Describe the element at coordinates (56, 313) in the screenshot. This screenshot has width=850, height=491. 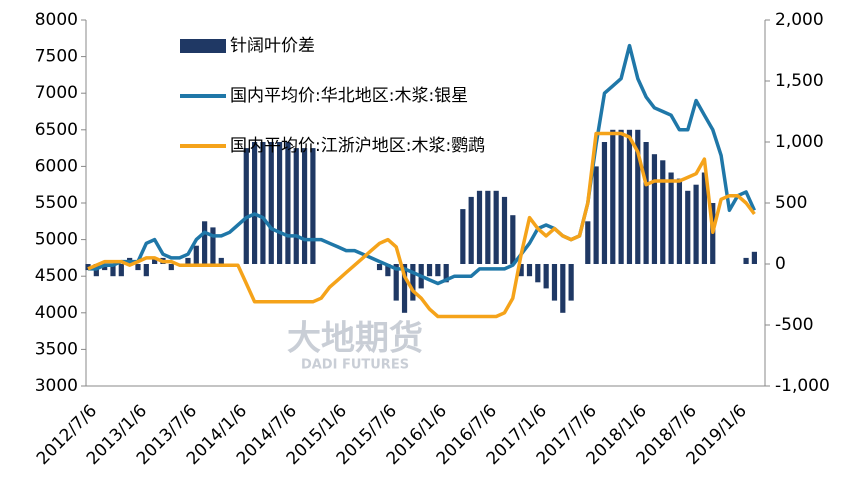
I see `y-tick-label: 4000` at that location.